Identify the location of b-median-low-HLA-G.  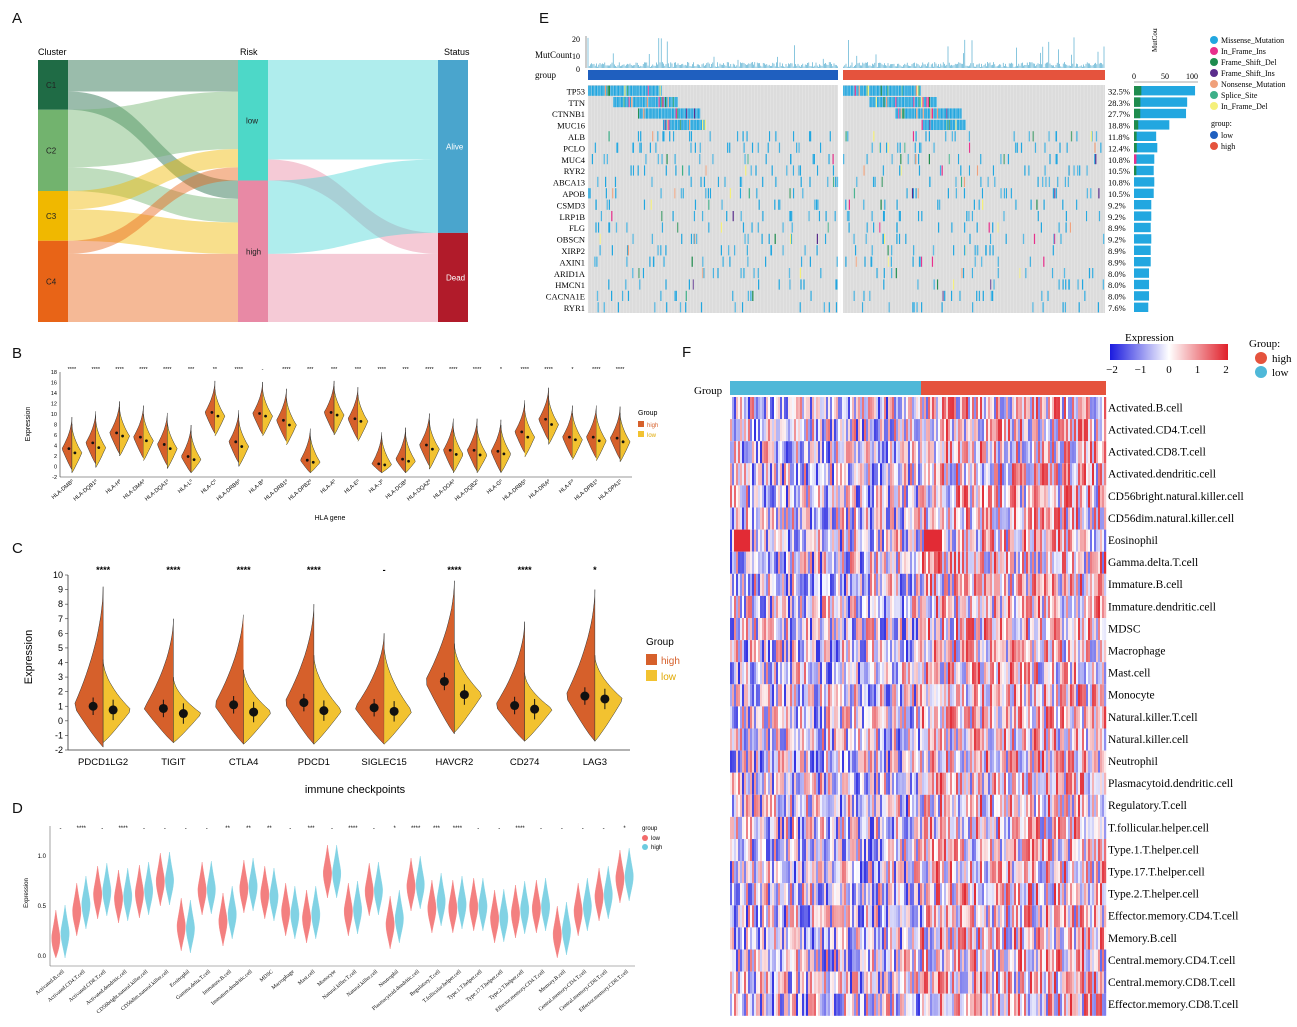
(504, 454).